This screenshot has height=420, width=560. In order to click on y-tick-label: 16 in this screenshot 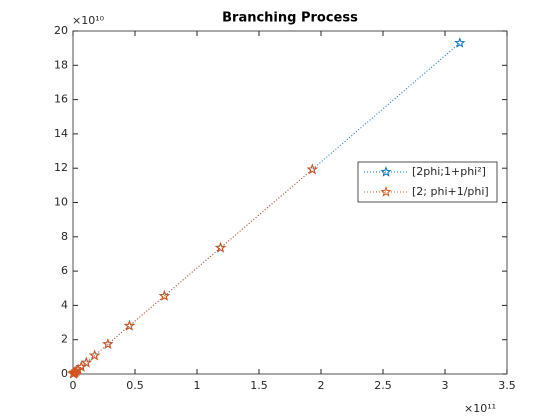, I will do `click(61, 99)`.